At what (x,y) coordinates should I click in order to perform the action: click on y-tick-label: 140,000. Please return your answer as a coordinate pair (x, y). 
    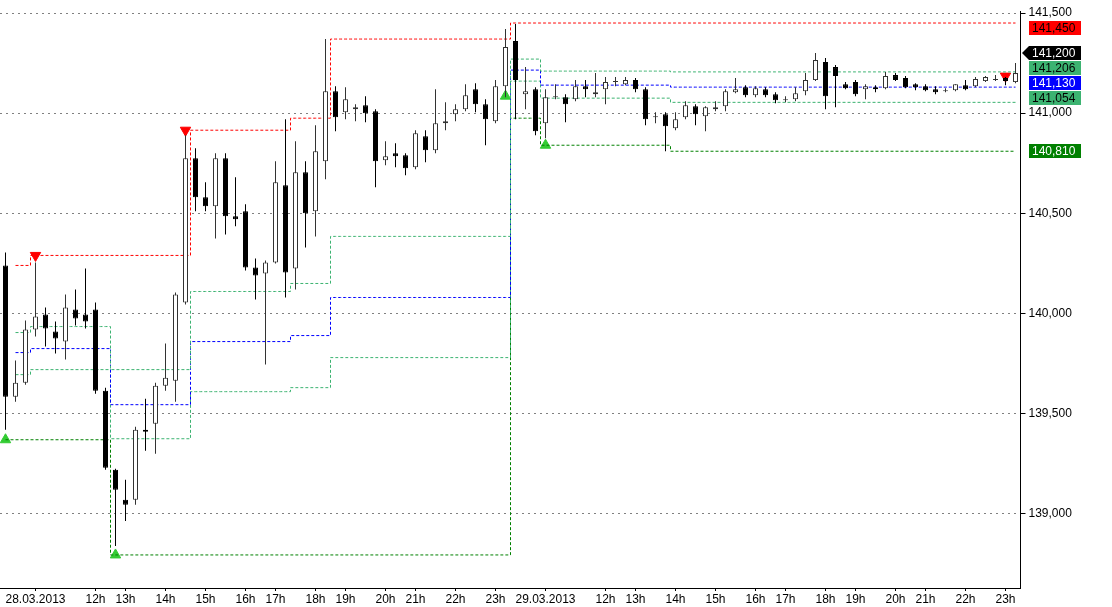
    Looking at the image, I should click on (1050, 312).